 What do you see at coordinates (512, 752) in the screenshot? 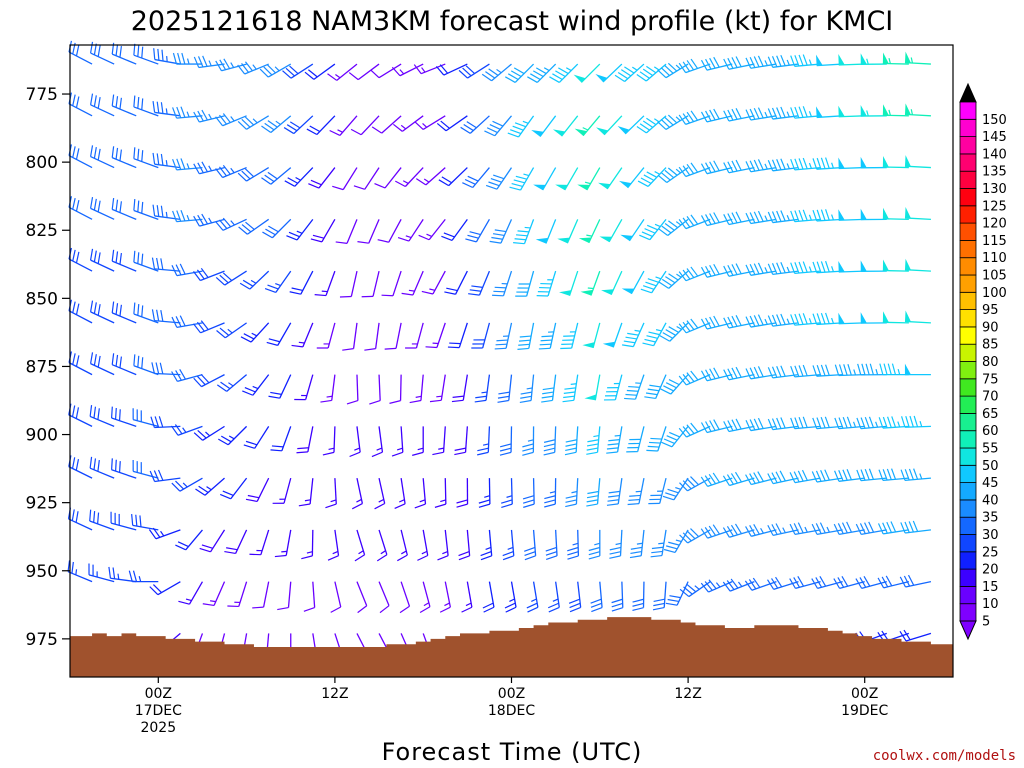
I see `x-axis-label: Forecast Time (UTC)` at bounding box center [512, 752].